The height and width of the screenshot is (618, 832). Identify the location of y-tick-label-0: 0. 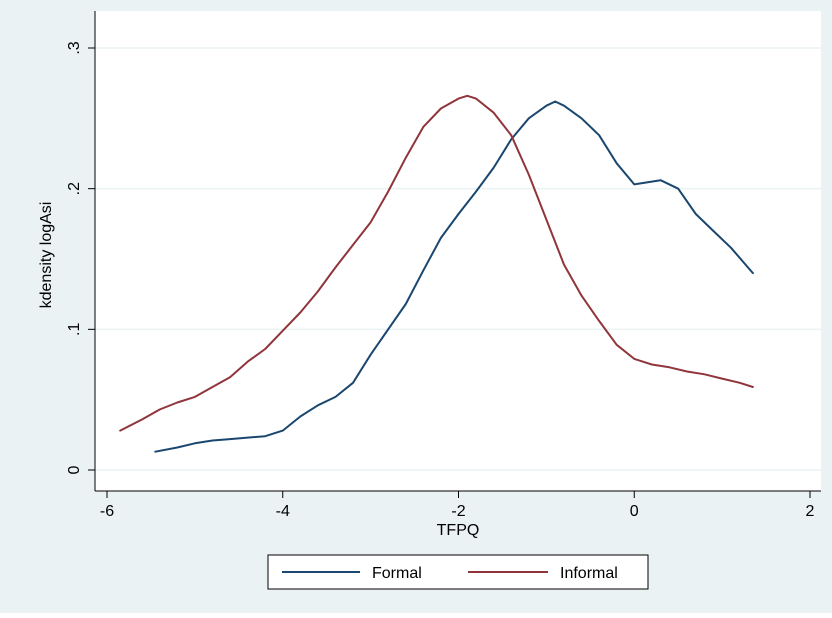
(74, 469).